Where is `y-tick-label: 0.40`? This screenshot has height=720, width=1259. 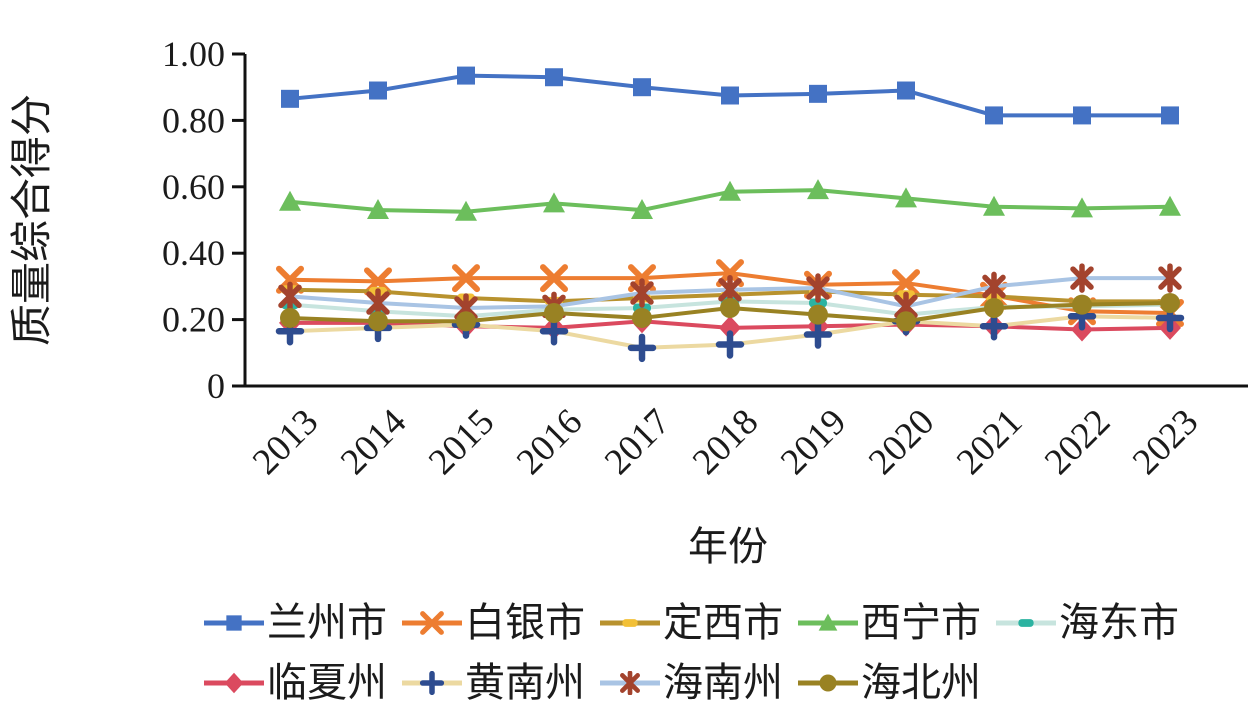 y-tick-label: 0.40 is located at coordinates (193, 253).